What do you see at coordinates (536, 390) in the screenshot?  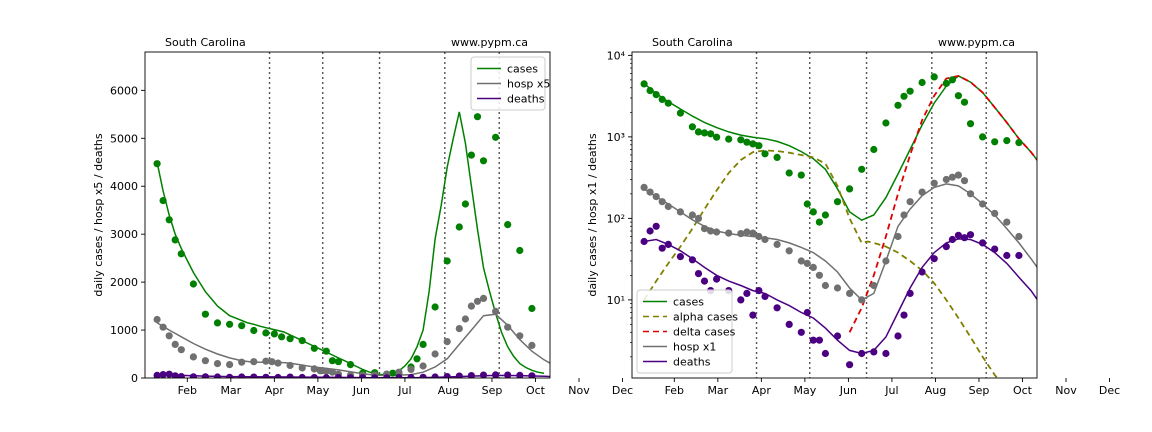 I see `x-tick-label: Oct` at bounding box center [536, 390].